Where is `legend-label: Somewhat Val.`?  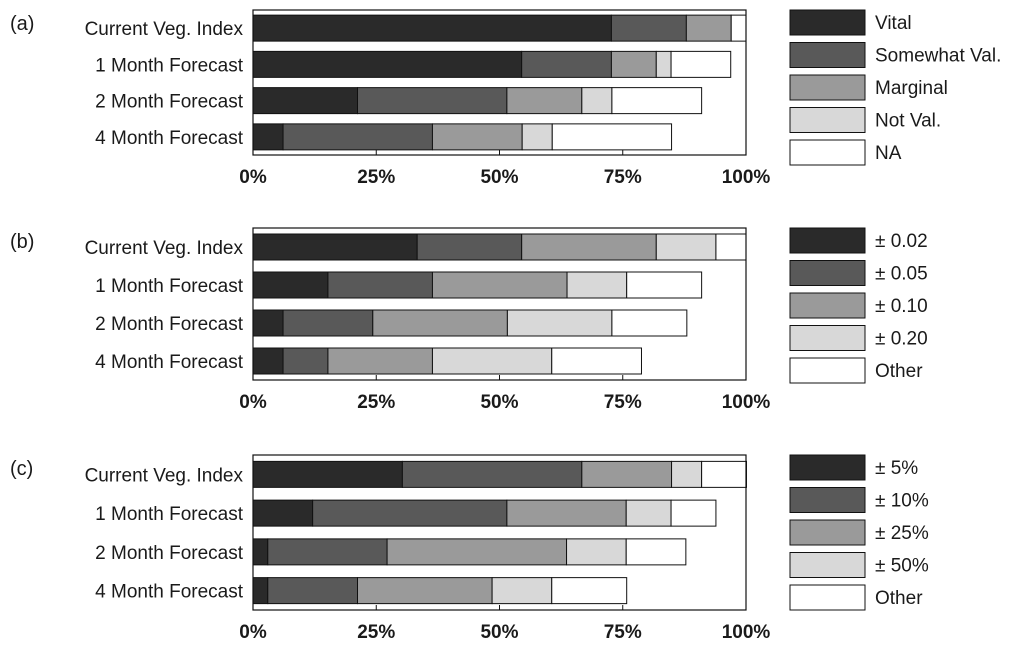 legend-label: Somewhat Val. is located at coordinates (938, 56).